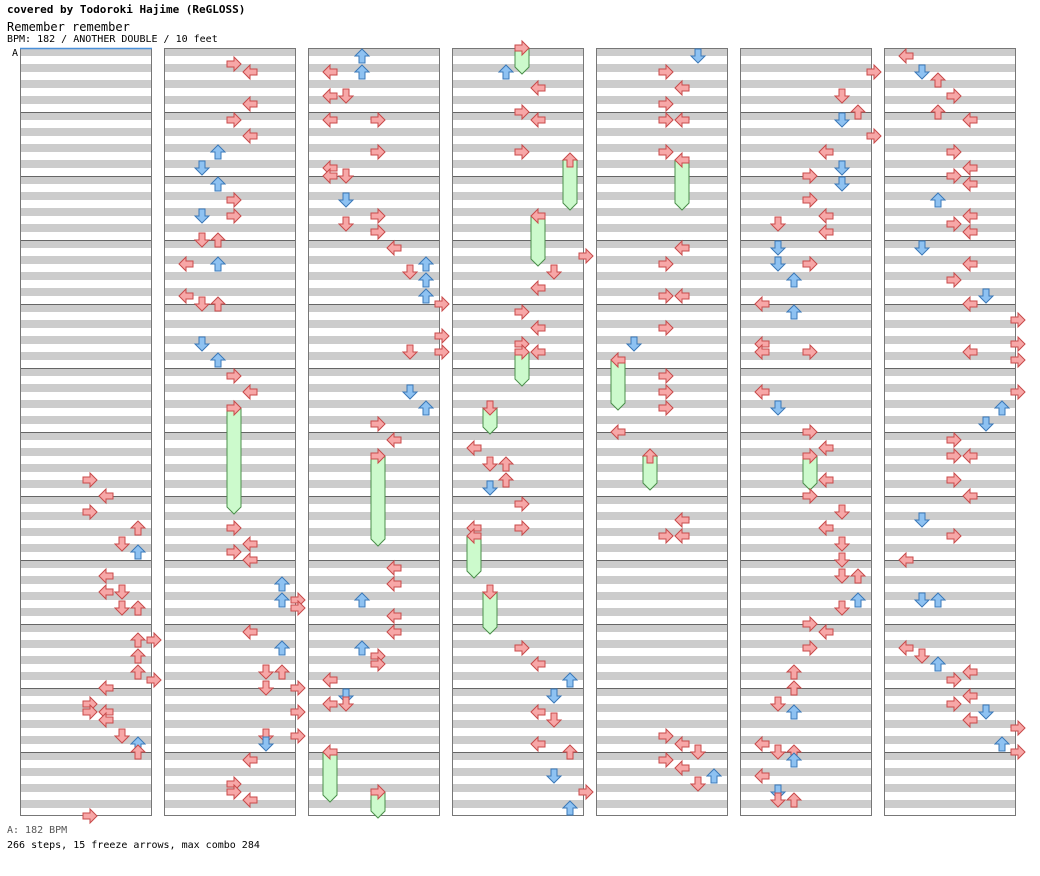 The height and width of the screenshot is (876, 1040). Describe the element at coordinates (112, 39) in the screenshot. I see `chart-meta: BPM: 182 / ANOTHER DOUBLE / 10 feet` at that location.